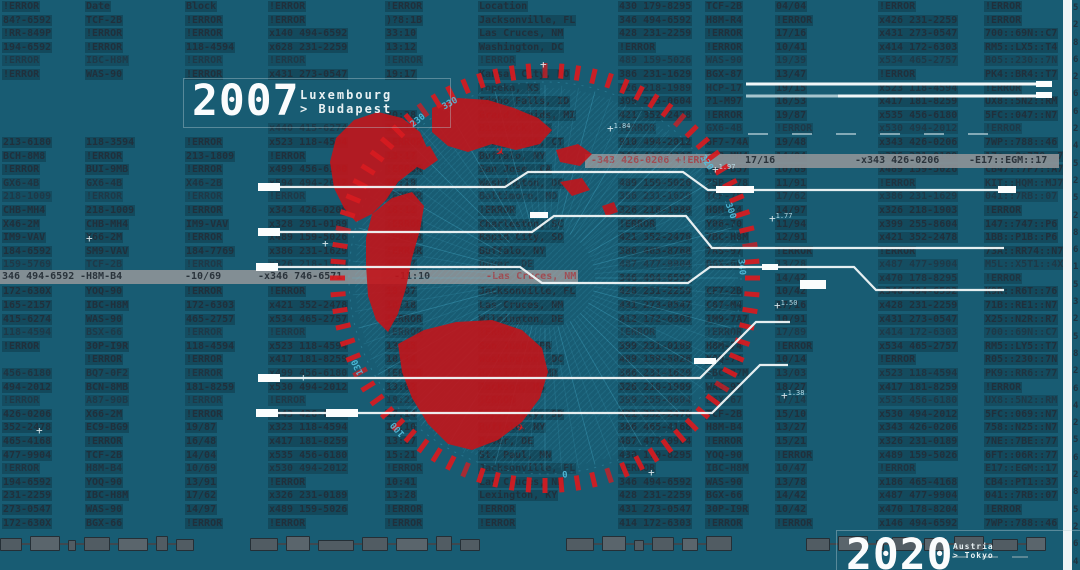 This screenshot has height=570, width=1080. I want to click on grid-cell: x535 456-6180, so click(308, 456).